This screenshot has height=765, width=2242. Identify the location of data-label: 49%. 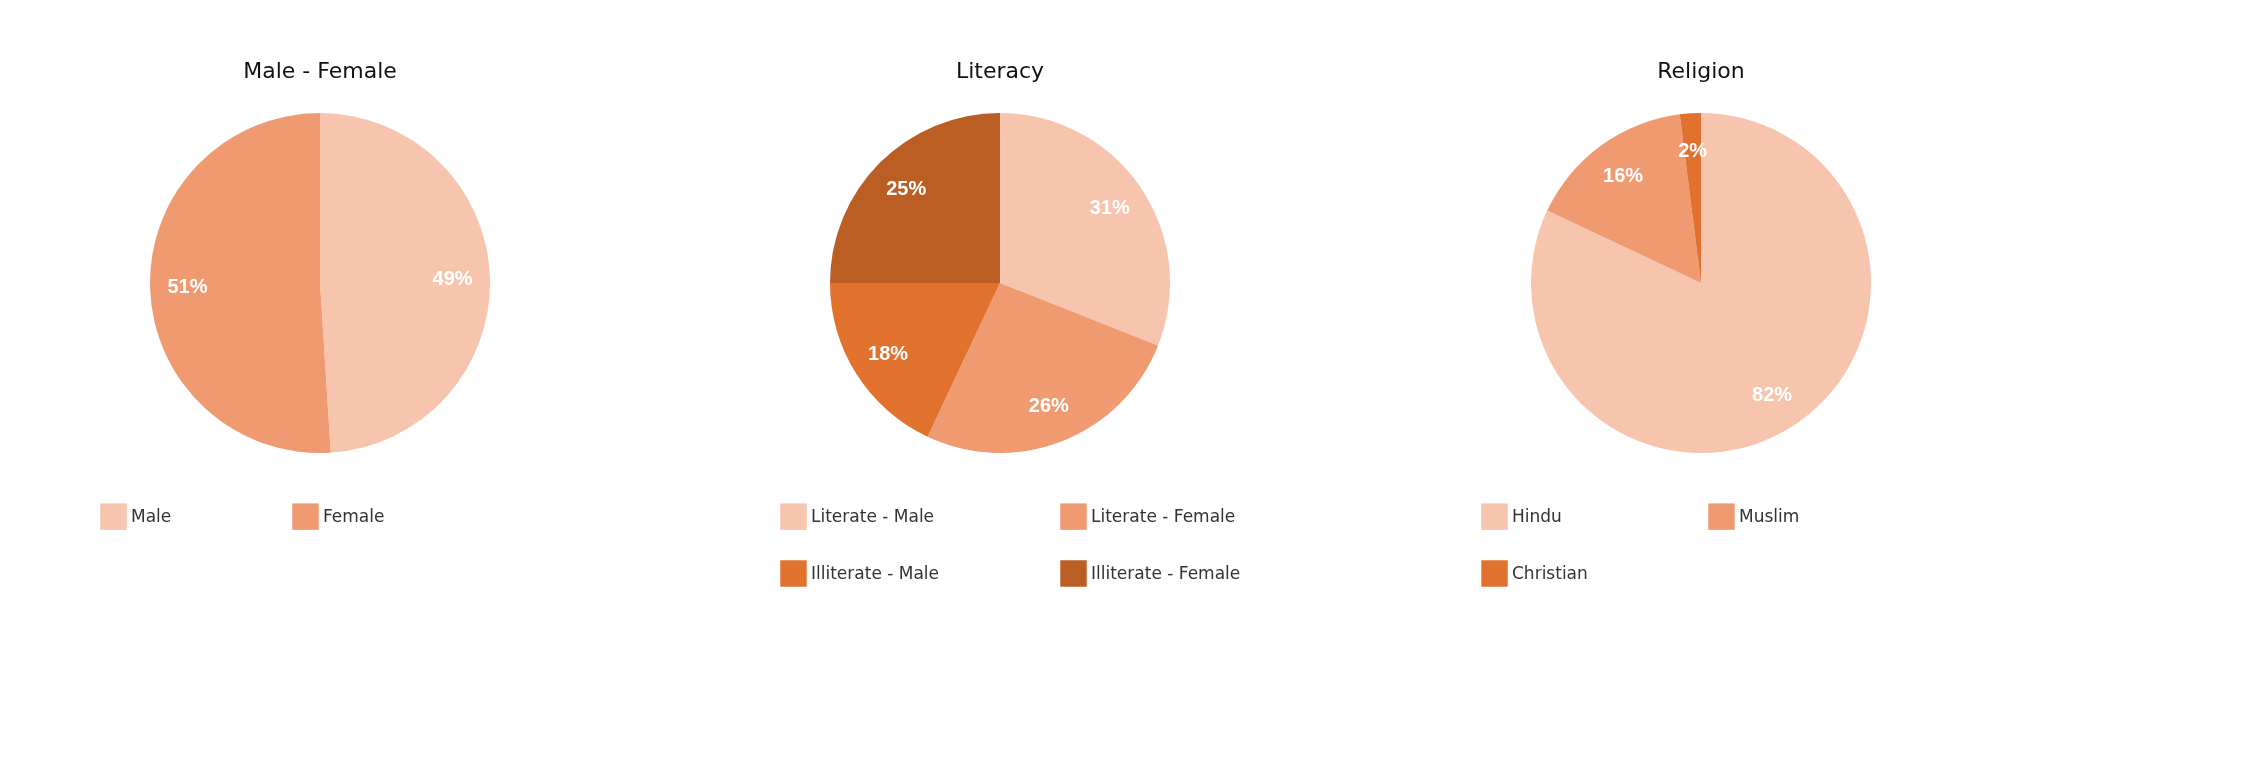
(452, 277).